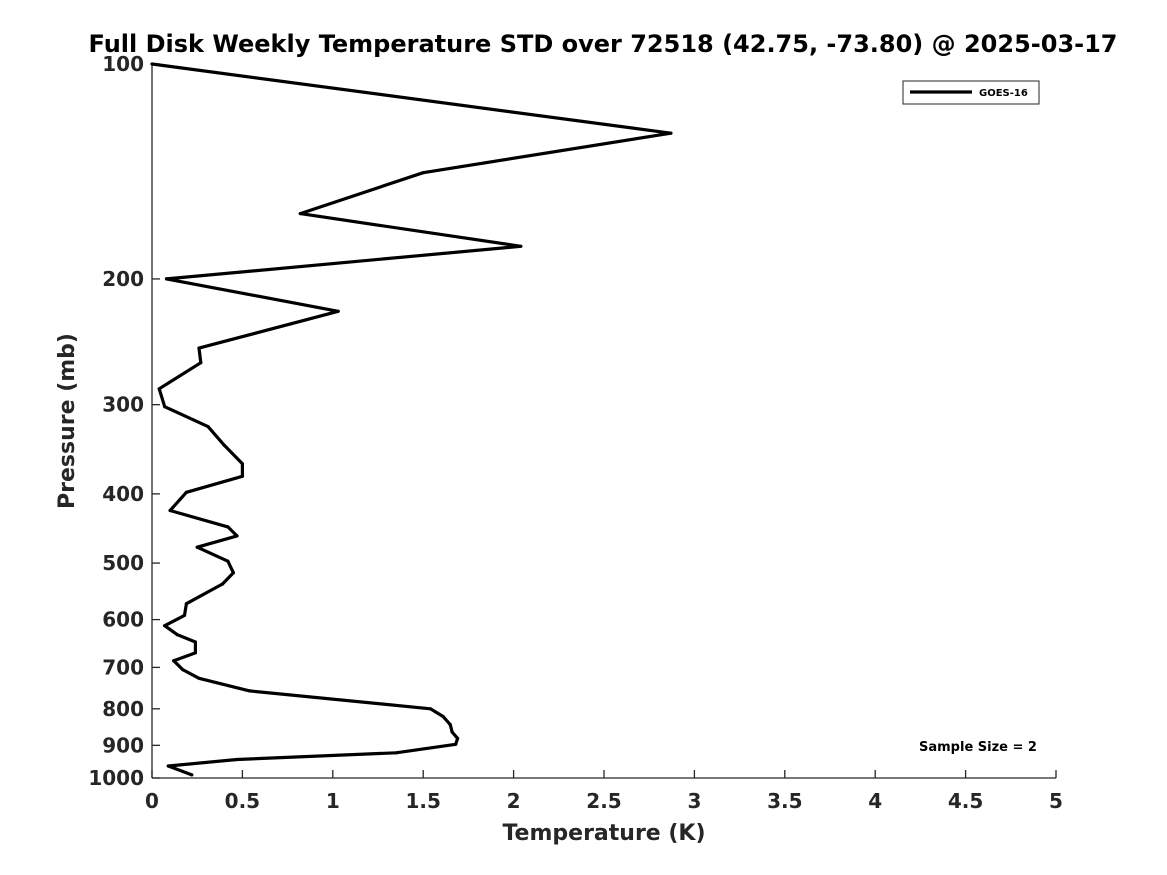 The height and width of the screenshot is (875, 1167). Describe the element at coordinates (875, 801) in the screenshot. I see `x-tick-label: 4` at that location.